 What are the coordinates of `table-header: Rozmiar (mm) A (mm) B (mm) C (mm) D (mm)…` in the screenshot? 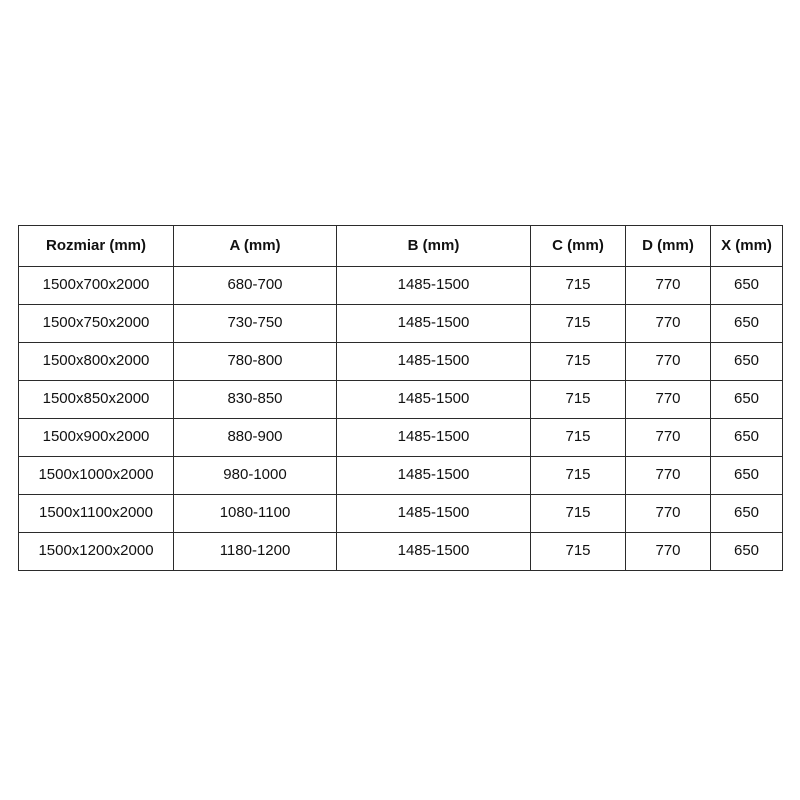 It's located at (400, 246).